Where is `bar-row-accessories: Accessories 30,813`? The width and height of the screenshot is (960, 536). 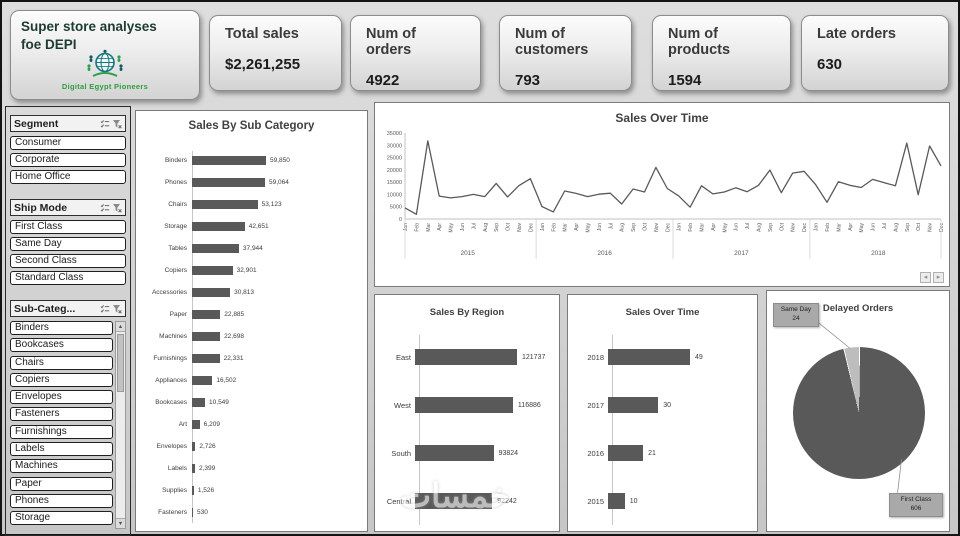
bar-row-accessories: Accessories 30,813 is located at coordinates (253, 292).